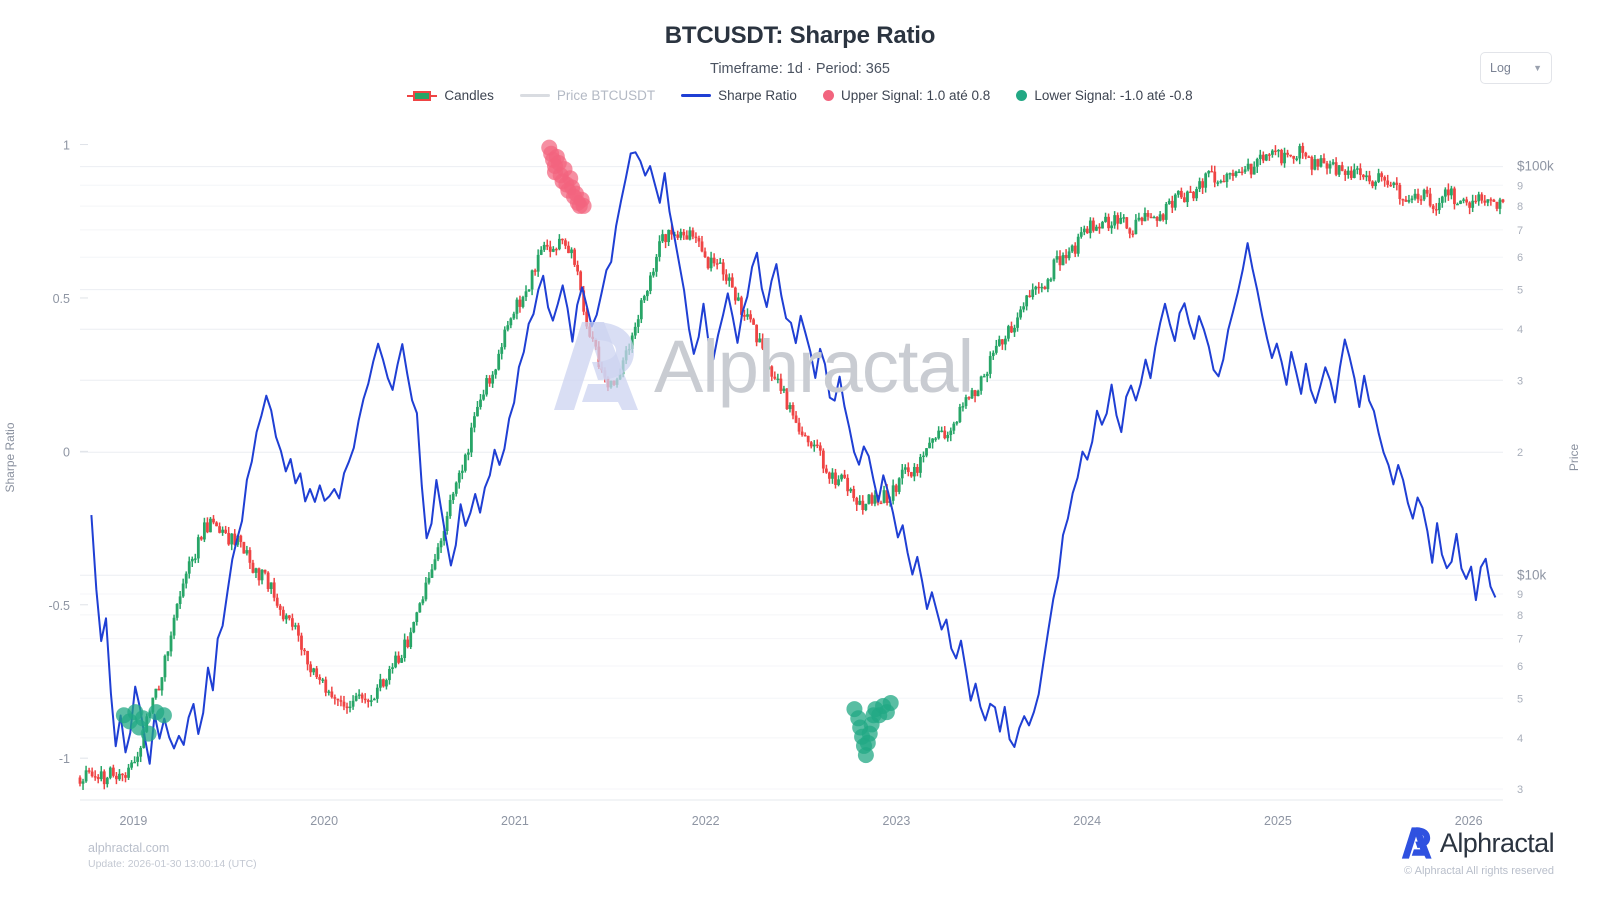  Describe the element at coordinates (606, 95) in the screenshot. I see `legend-label-price: Price BTCUSDT` at that location.